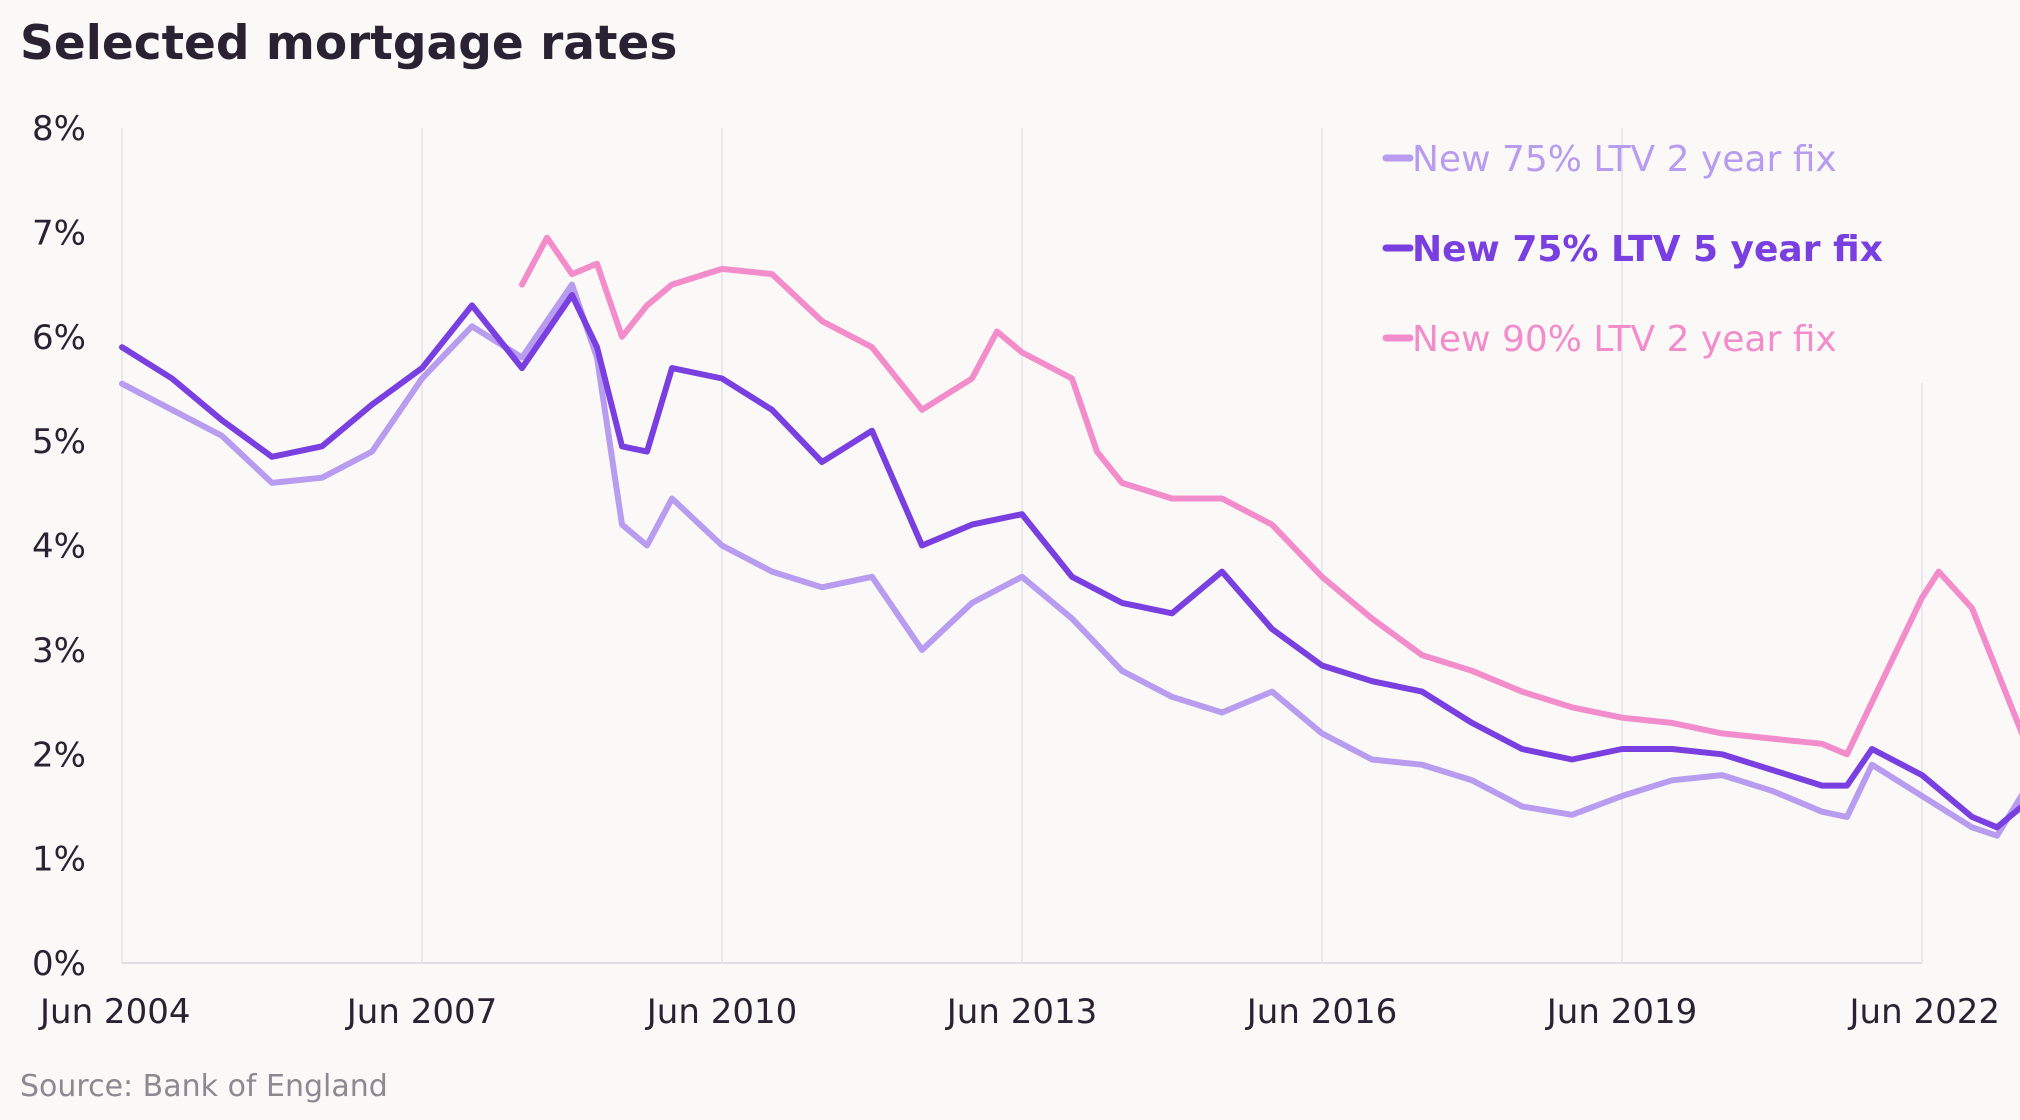  Describe the element at coordinates (204, 1086) in the screenshot. I see `source-note: Source: Bank of England` at that location.